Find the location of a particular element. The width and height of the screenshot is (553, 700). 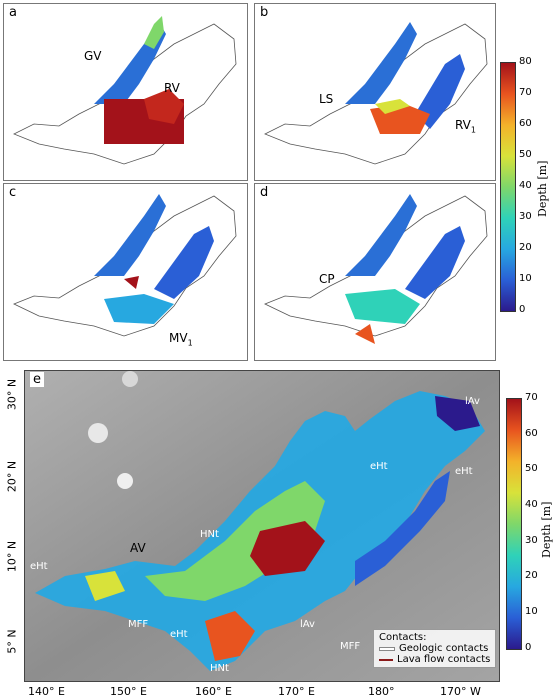

lon-label: 170° W is located at coordinates (460, 691).